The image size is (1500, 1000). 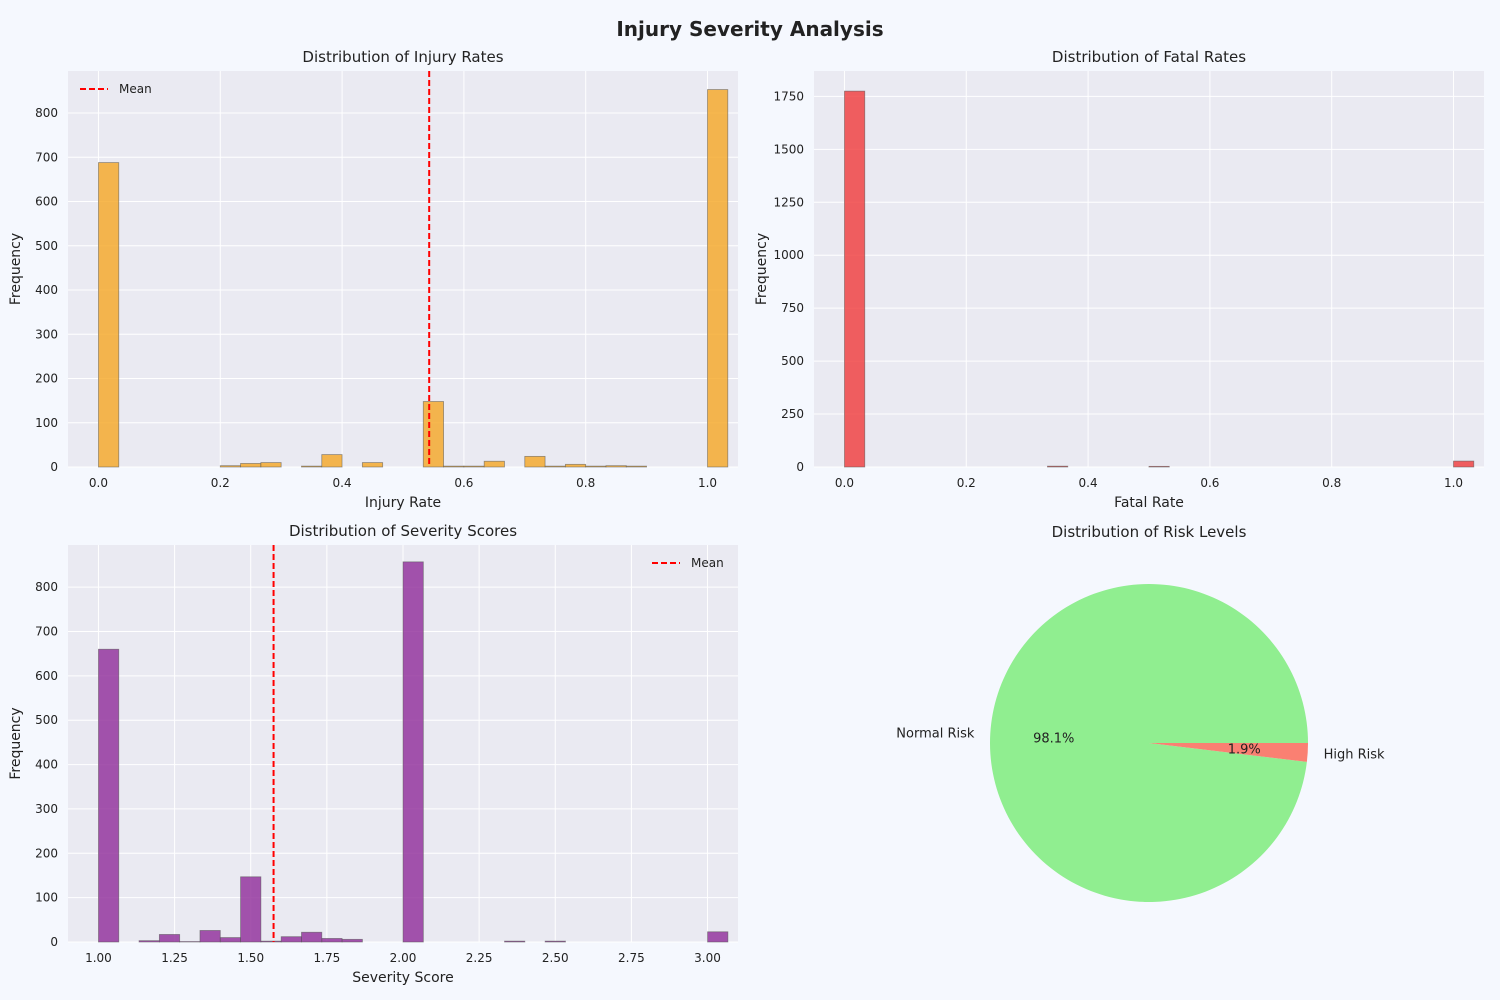 What do you see at coordinates (403, 958) in the screenshot?
I see `x-tick-label: 2.00` at bounding box center [403, 958].